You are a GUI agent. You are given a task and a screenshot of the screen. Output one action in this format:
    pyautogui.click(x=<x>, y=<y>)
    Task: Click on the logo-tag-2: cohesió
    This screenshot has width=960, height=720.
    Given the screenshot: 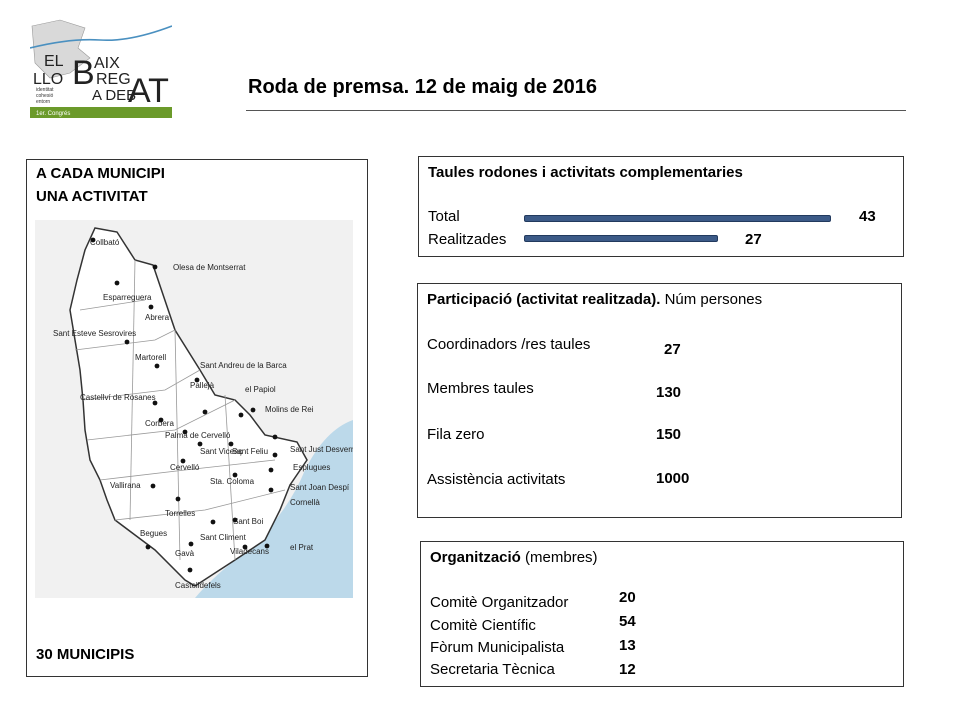 What is the action you would take?
    pyautogui.click(x=44, y=96)
    